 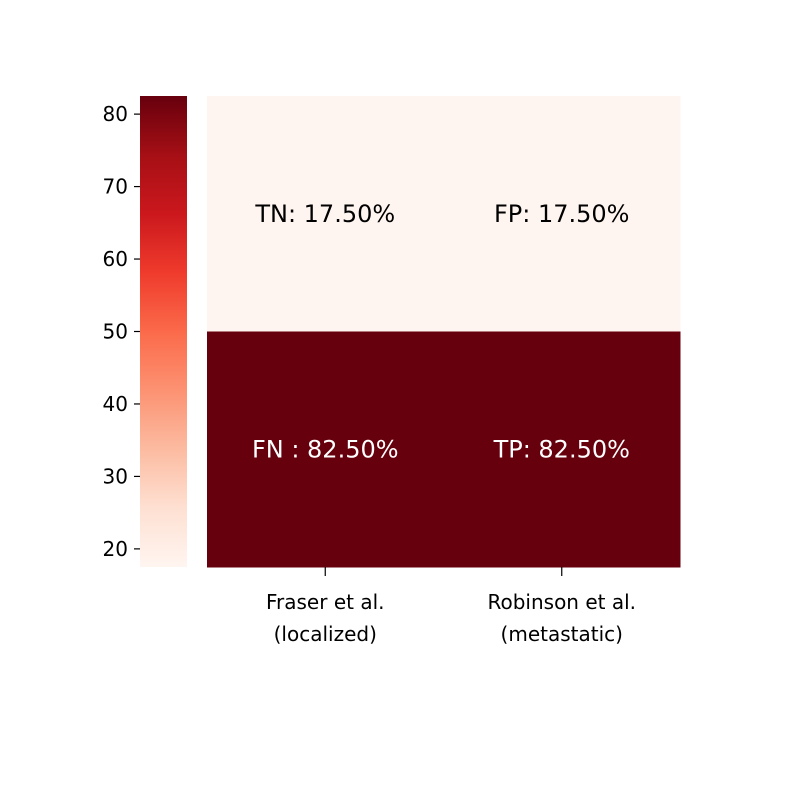 I want to click on colorbar-tick-label: 80, so click(x=115, y=114).